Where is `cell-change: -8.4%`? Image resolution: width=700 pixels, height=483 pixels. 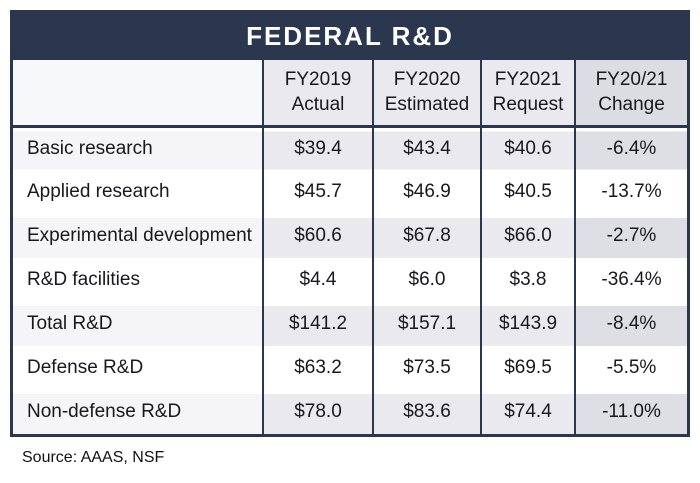
cell-change: -8.4% is located at coordinates (630, 324).